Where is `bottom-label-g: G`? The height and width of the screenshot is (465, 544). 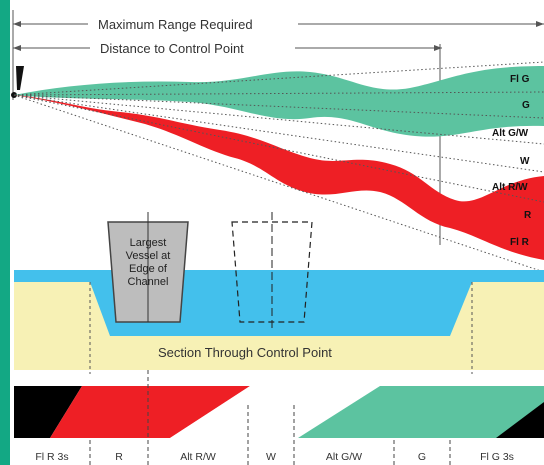
bottom-label-g: G is located at coordinates (422, 457).